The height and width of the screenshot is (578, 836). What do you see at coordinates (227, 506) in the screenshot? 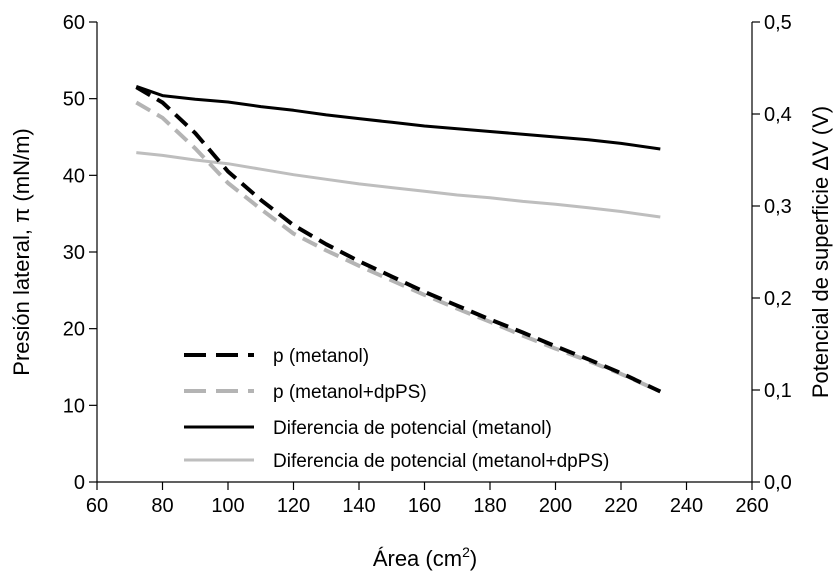
I see `x-tick-label: 100` at bounding box center [227, 506].